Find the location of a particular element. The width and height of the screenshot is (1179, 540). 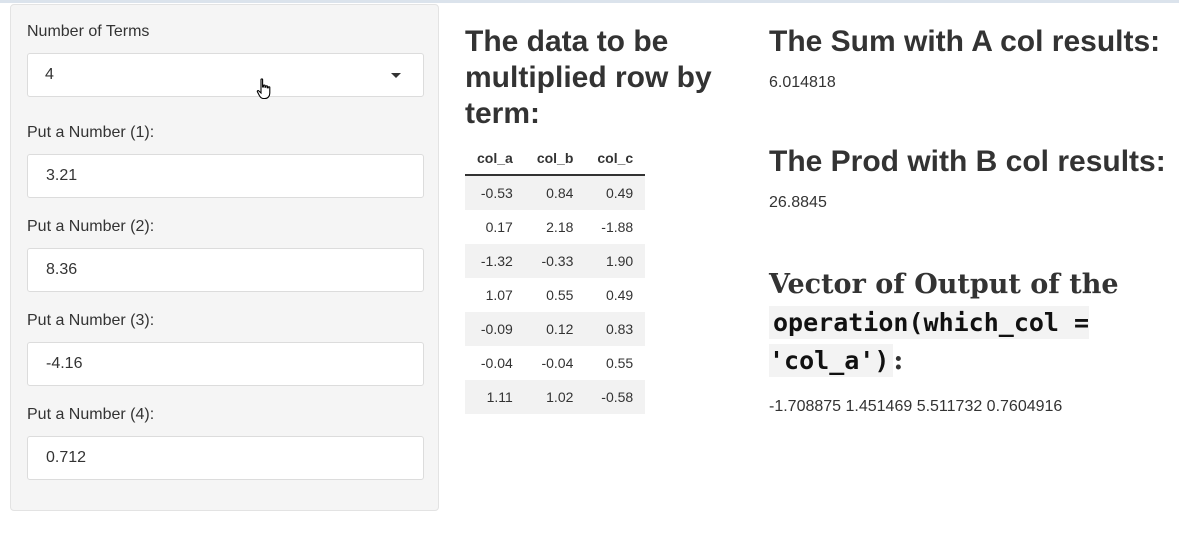

terms-select-value: 4 is located at coordinates (49, 74).